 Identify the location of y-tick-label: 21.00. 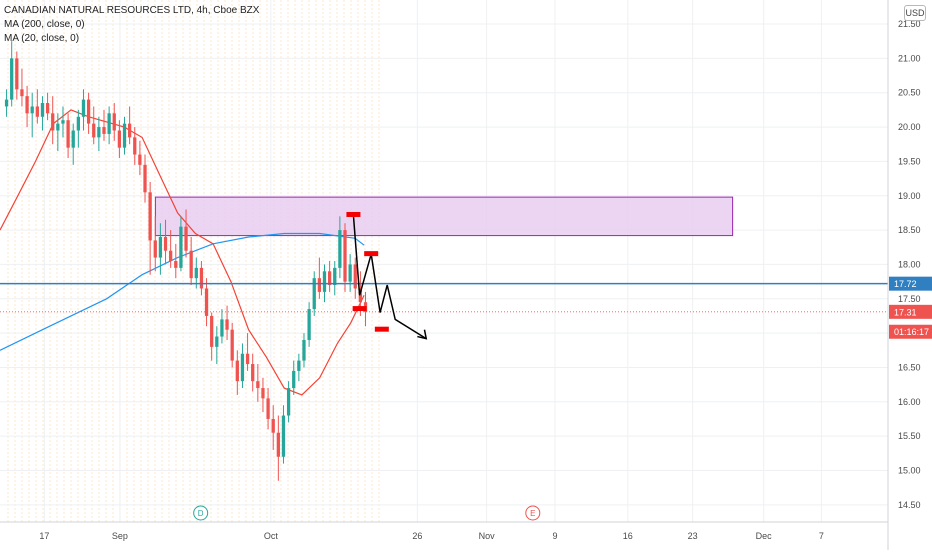
(909, 58).